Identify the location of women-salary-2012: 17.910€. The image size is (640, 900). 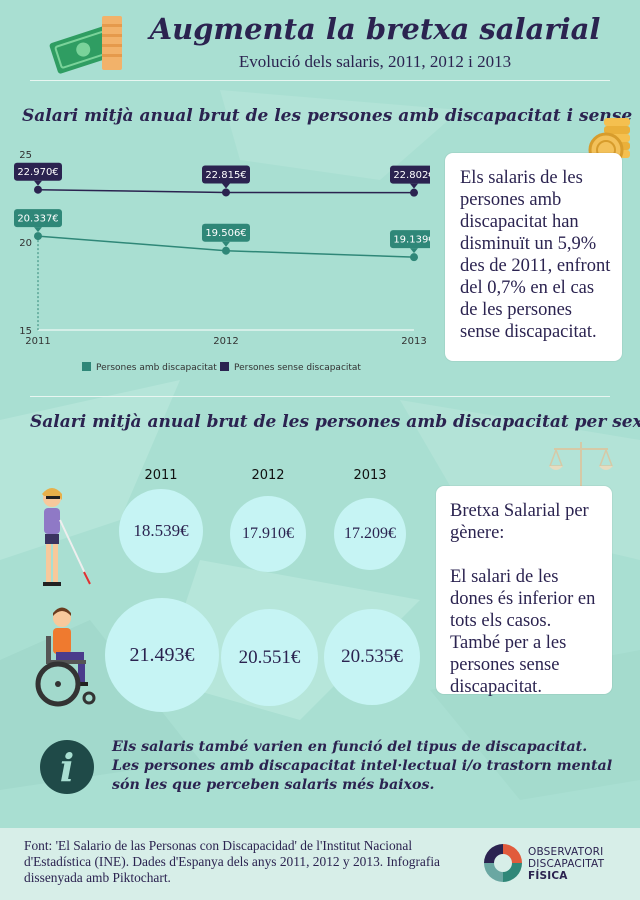
(268, 534).